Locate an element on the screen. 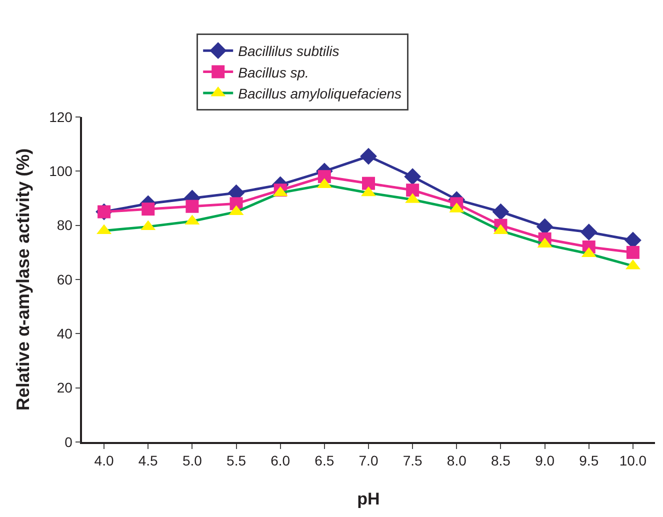 The height and width of the screenshot is (517, 663). x-tick-label: 8.0 is located at coordinates (456, 460).